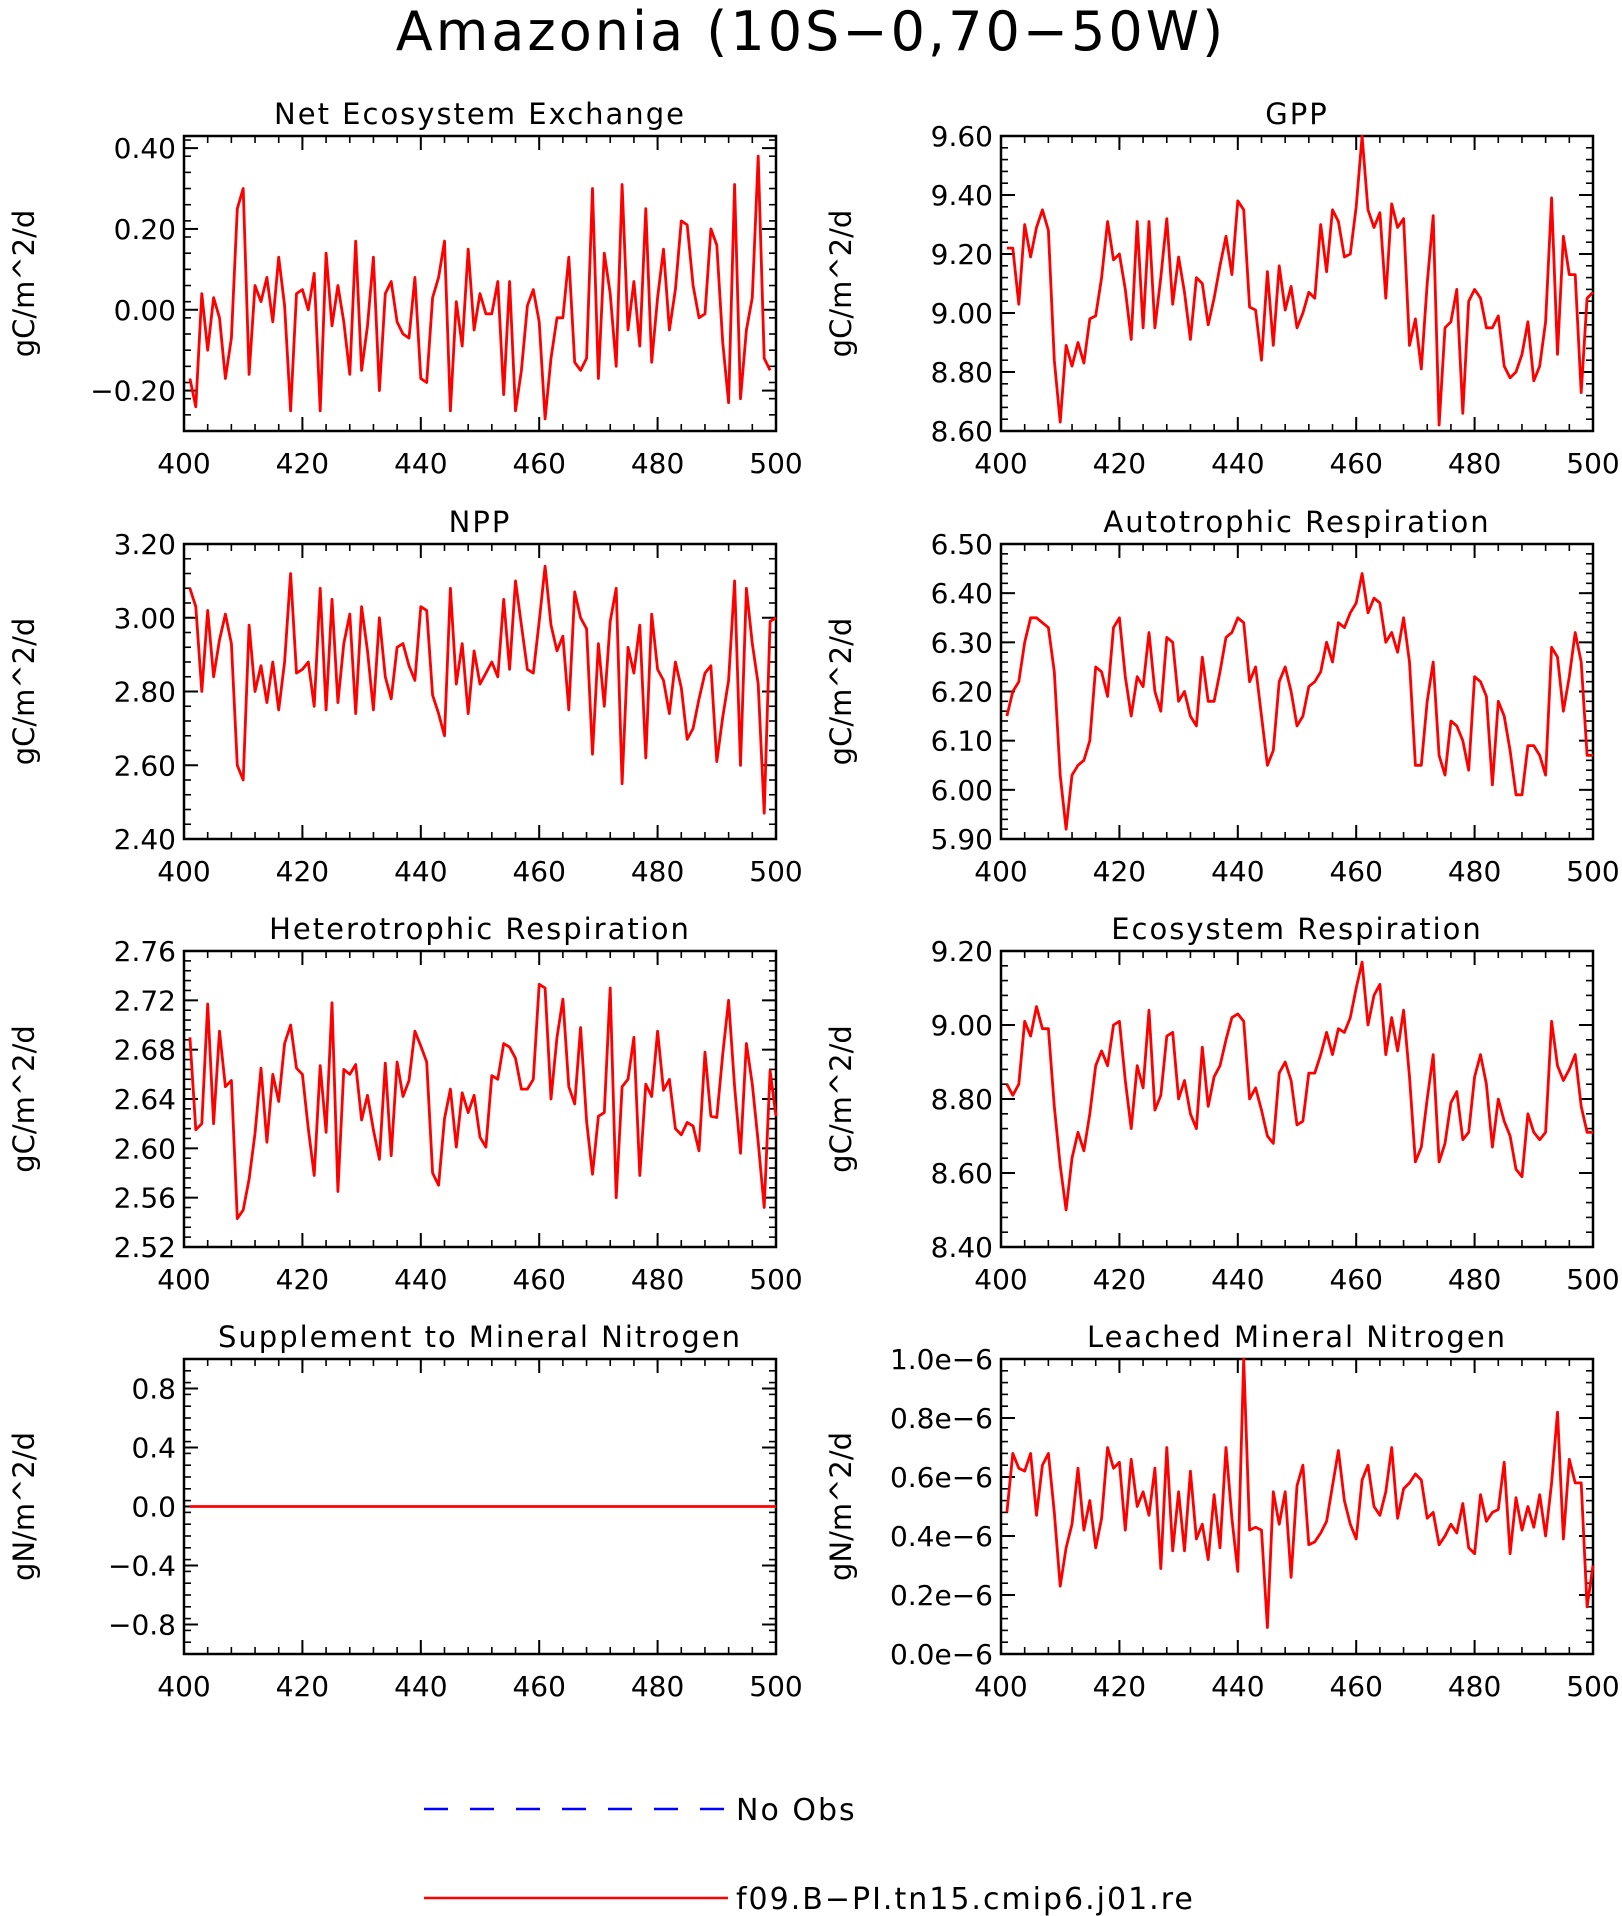  I want to click on y-tick-label: 2.52, so click(145, 1247).